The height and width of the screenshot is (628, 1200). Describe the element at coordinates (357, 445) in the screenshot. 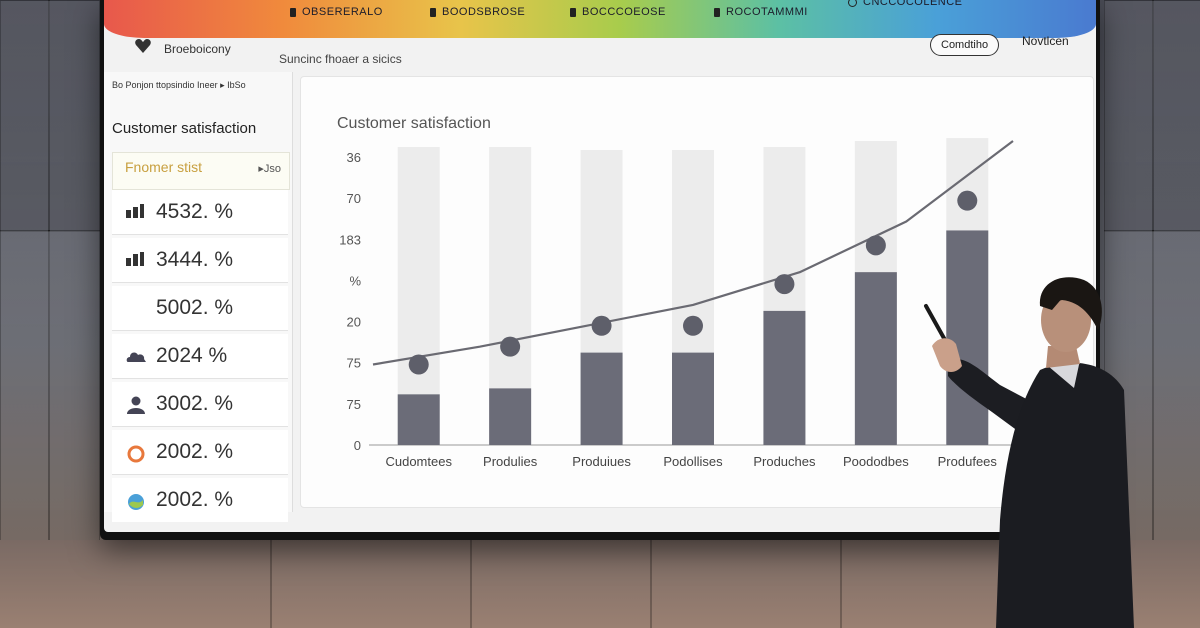

I see `y-tick-label: 0` at that location.